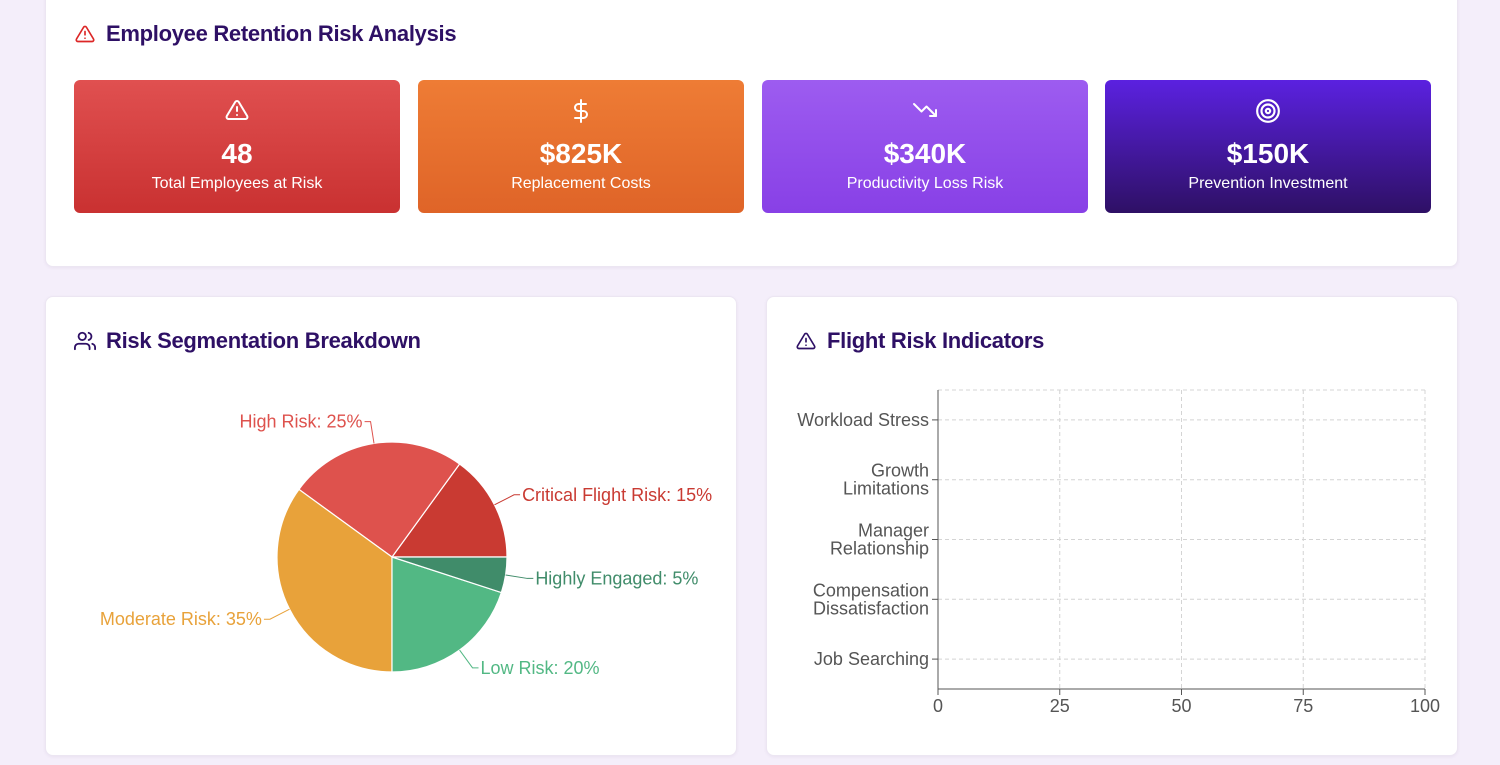  I want to click on metric-card-employees-at-risk: 48 Total Employees at Risk, so click(237, 146).